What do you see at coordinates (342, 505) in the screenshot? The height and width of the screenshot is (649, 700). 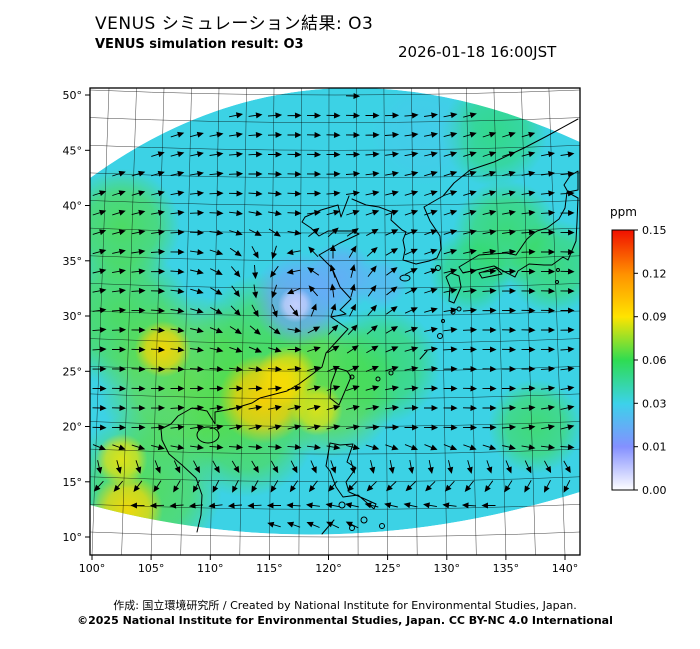 I see `island-mindoro` at bounding box center [342, 505].